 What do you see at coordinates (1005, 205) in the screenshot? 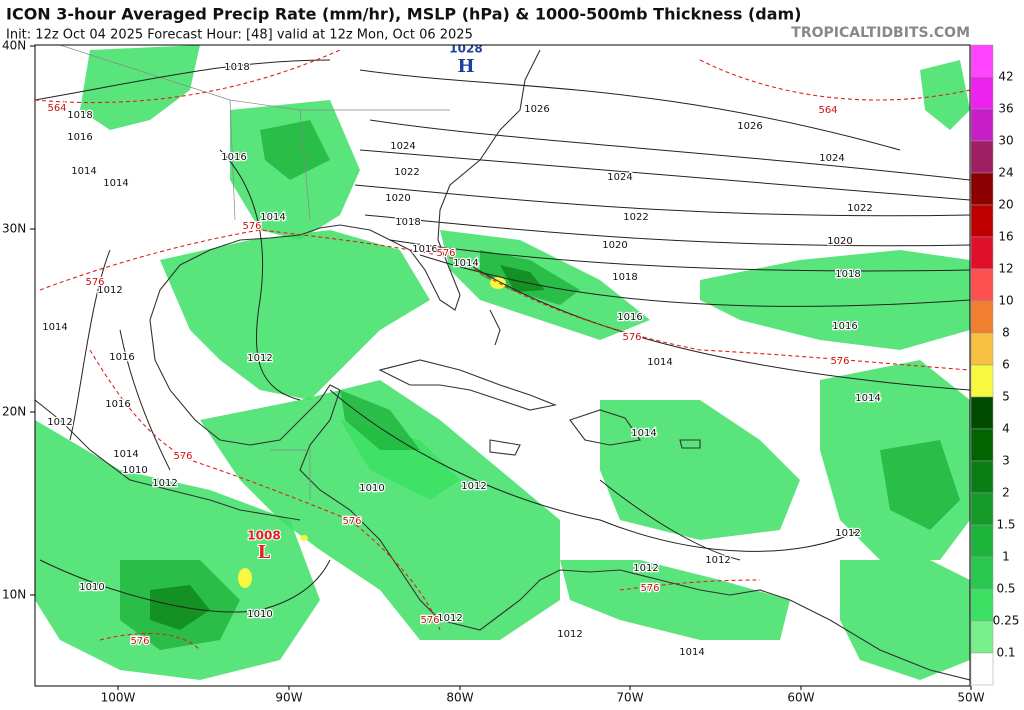
I see `colorbar-label: 20` at bounding box center [1005, 205].